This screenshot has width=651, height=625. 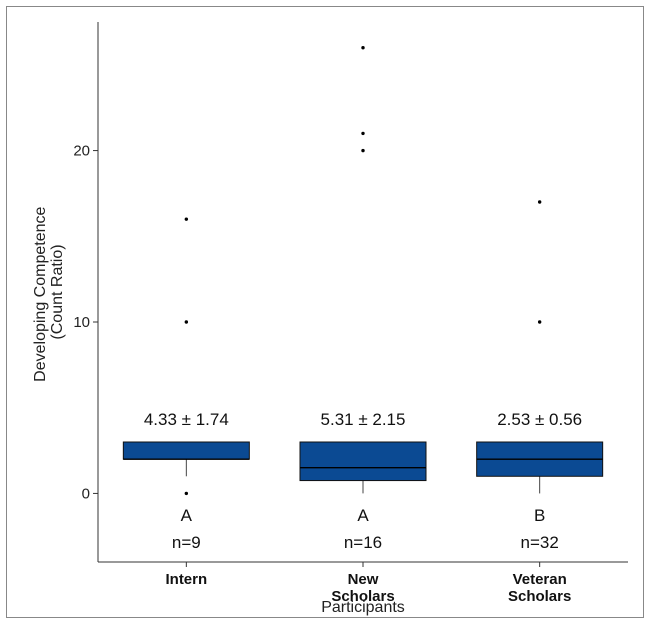 What do you see at coordinates (40, 294) in the screenshot?
I see `y-axis-title-line-1: Developing Competence` at bounding box center [40, 294].